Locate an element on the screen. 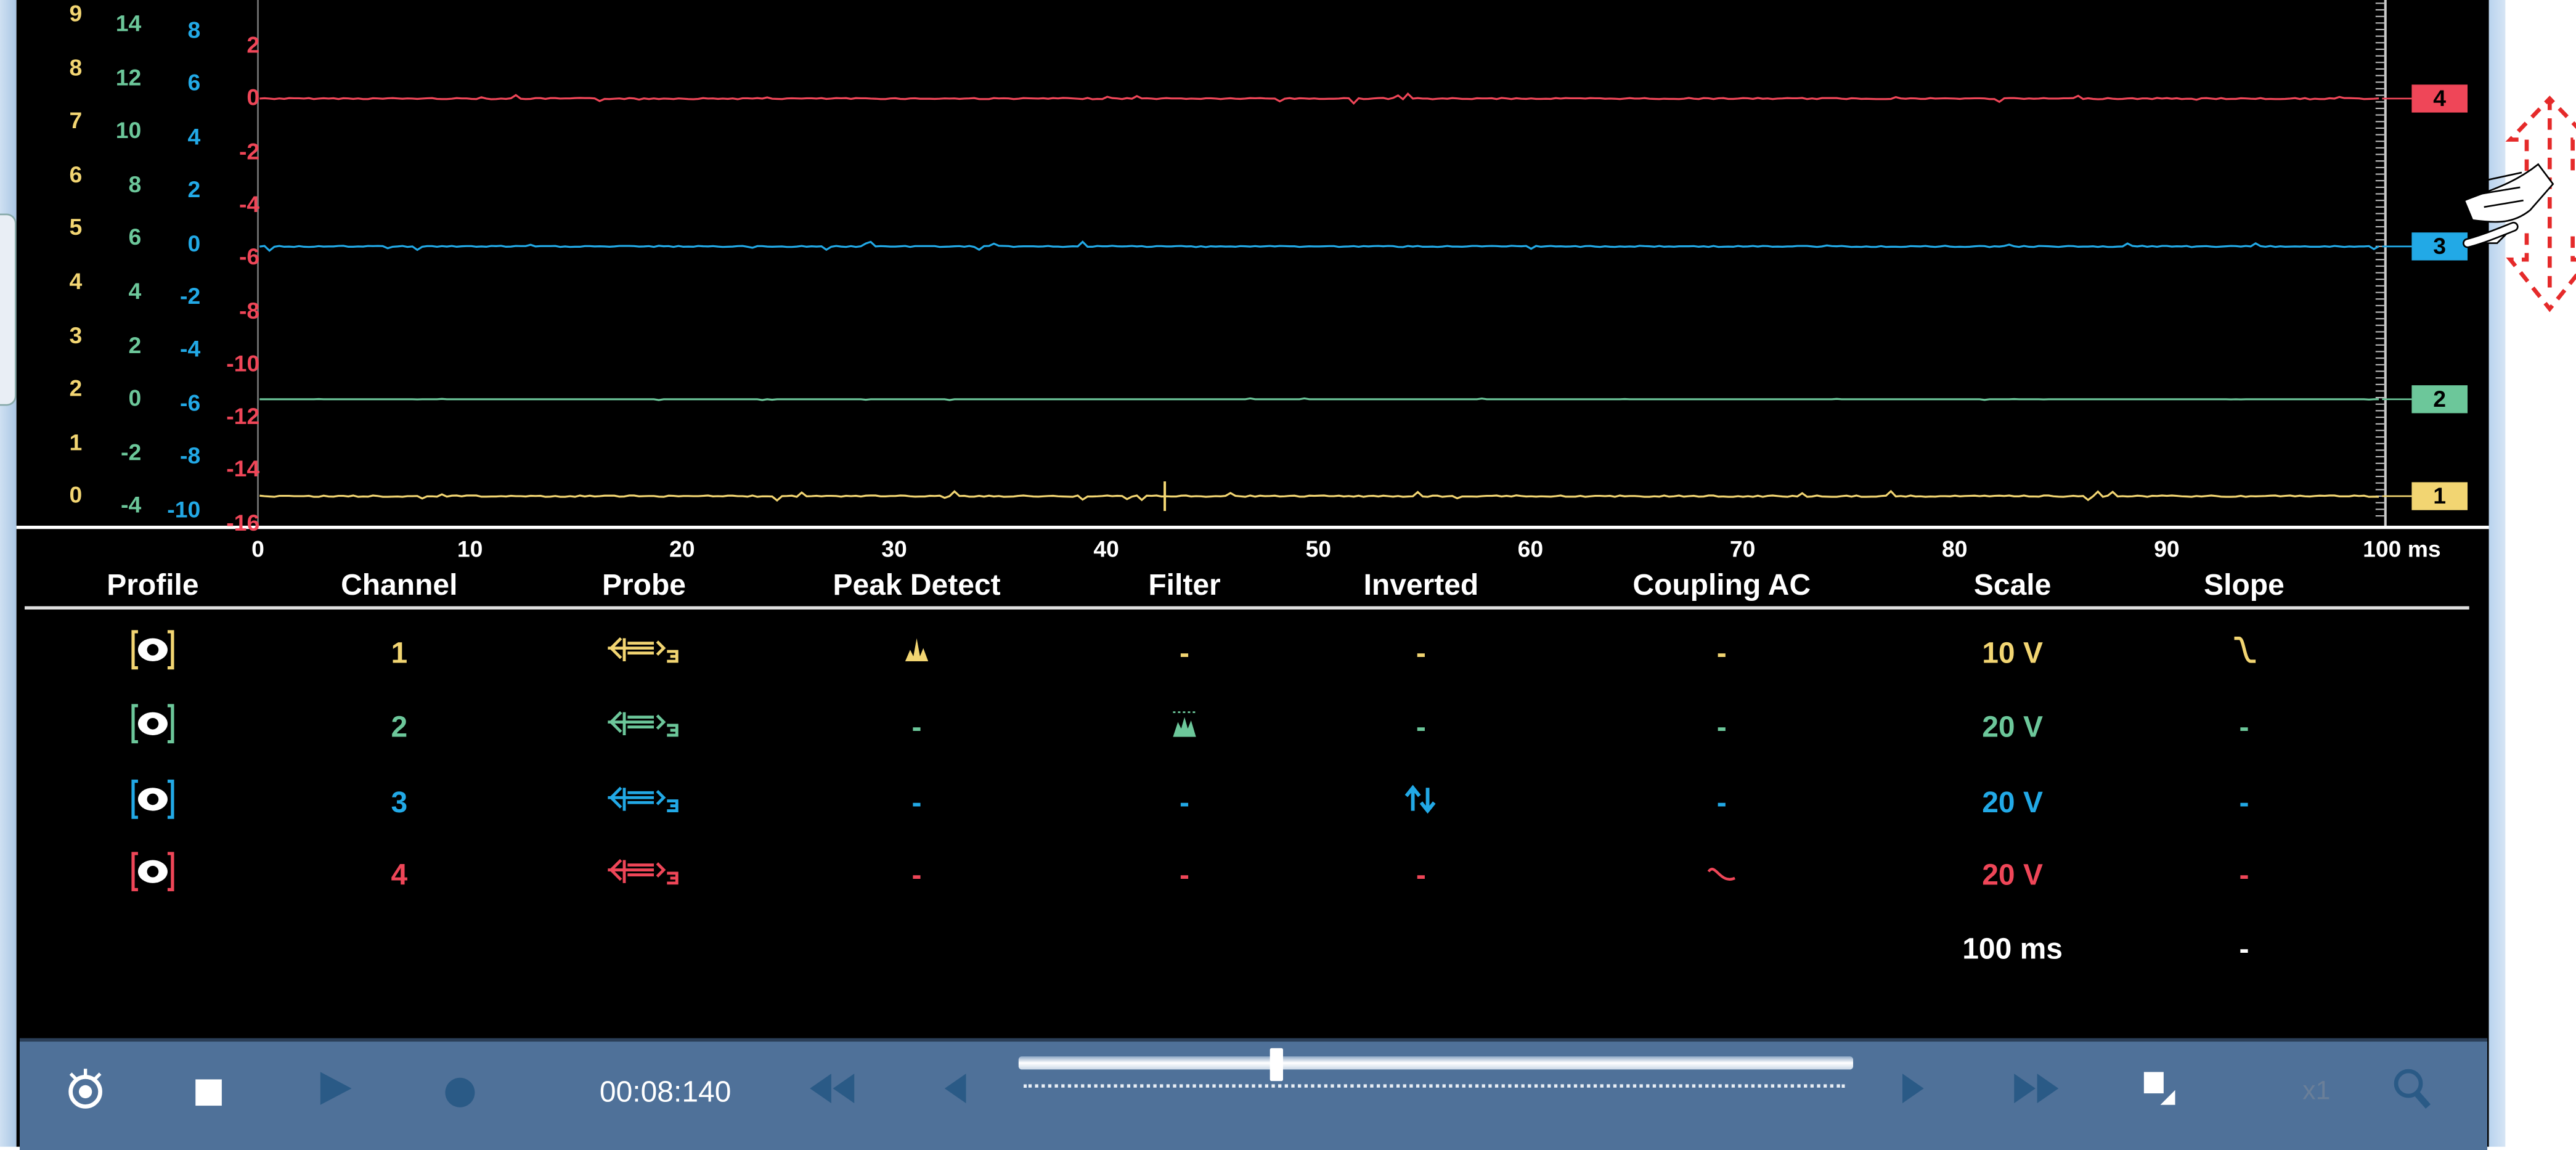  y-tick-label-ch3: -8 is located at coordinates (190, 455).